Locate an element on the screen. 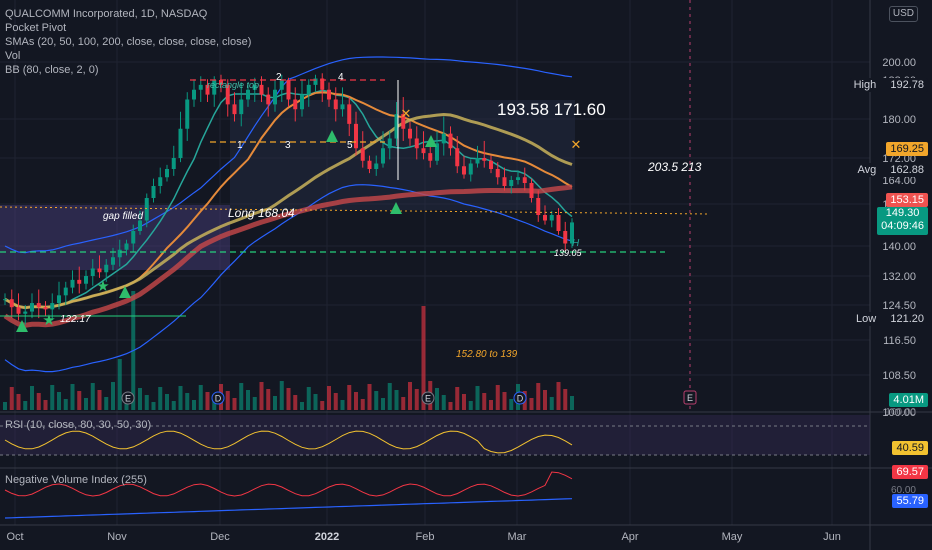  low-label-text: Low is located at coordinates (866, 319).